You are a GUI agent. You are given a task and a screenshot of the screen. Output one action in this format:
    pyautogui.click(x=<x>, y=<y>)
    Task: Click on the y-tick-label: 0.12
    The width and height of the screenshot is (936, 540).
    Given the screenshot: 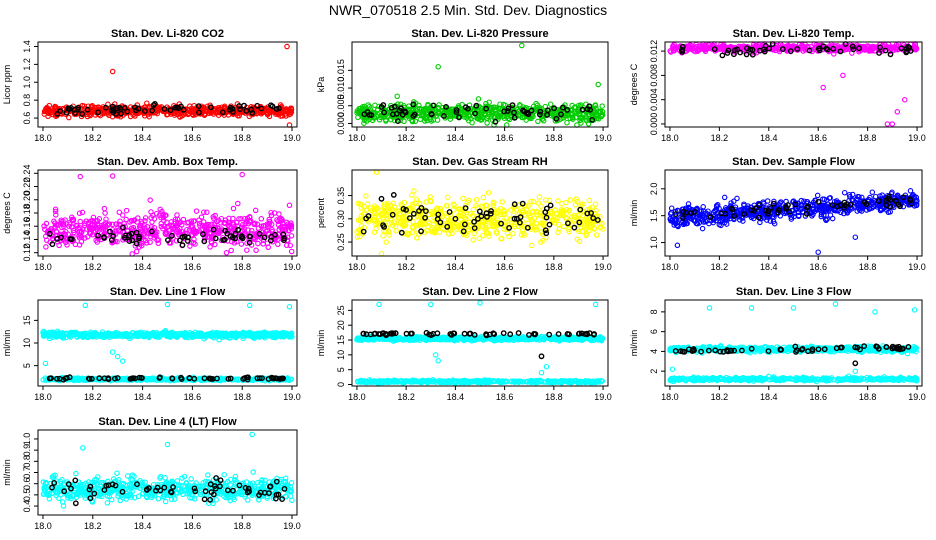 What is the action you would take?
    pyautogui.click(x=27, y=253)
    